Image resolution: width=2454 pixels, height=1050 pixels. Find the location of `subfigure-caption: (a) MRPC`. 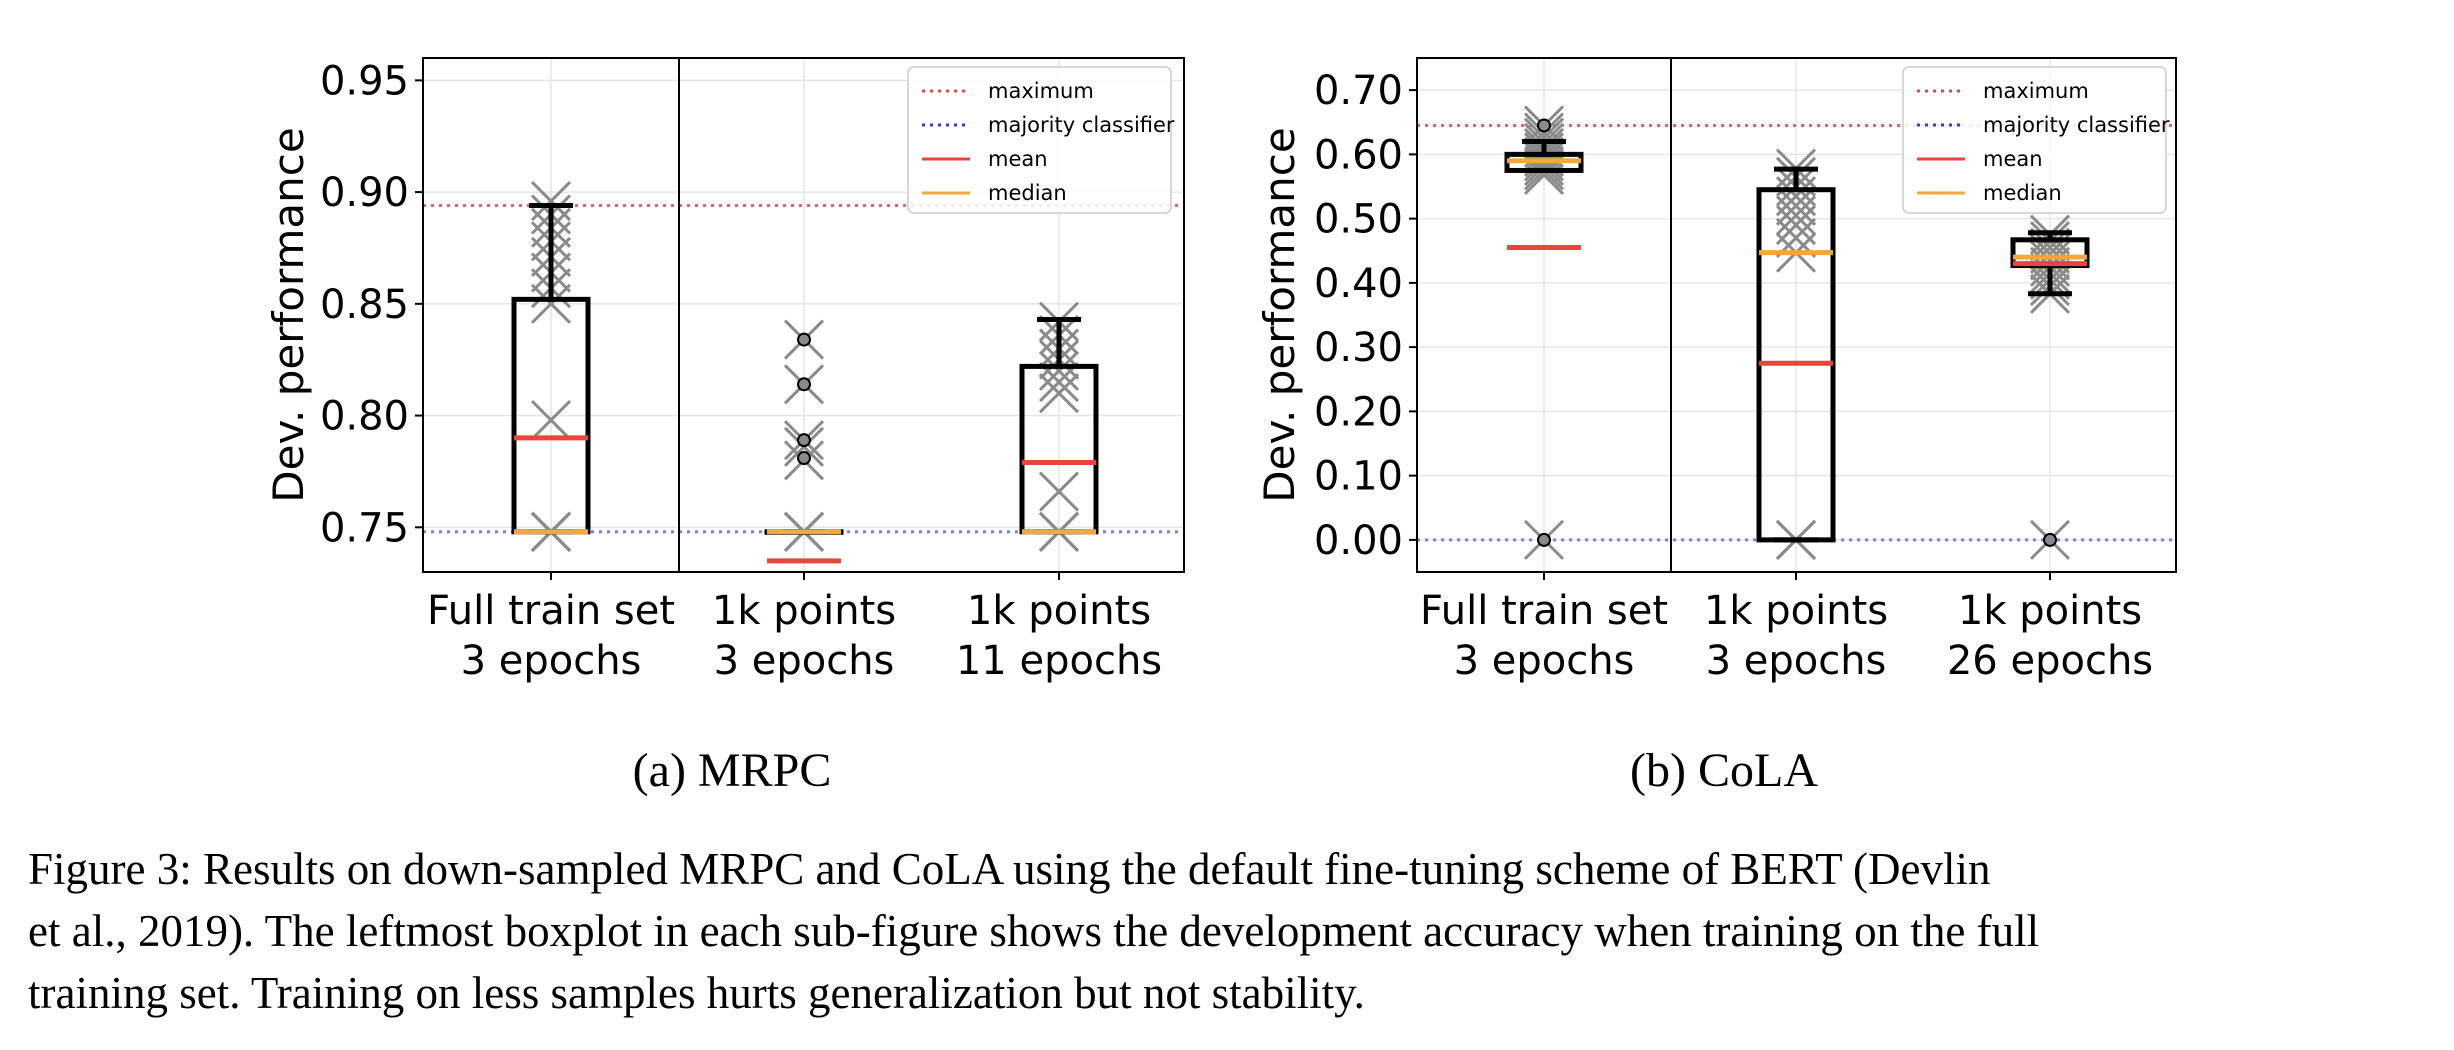

subfigure-caption: (a) MRPC is located at coordinates (732, 770).